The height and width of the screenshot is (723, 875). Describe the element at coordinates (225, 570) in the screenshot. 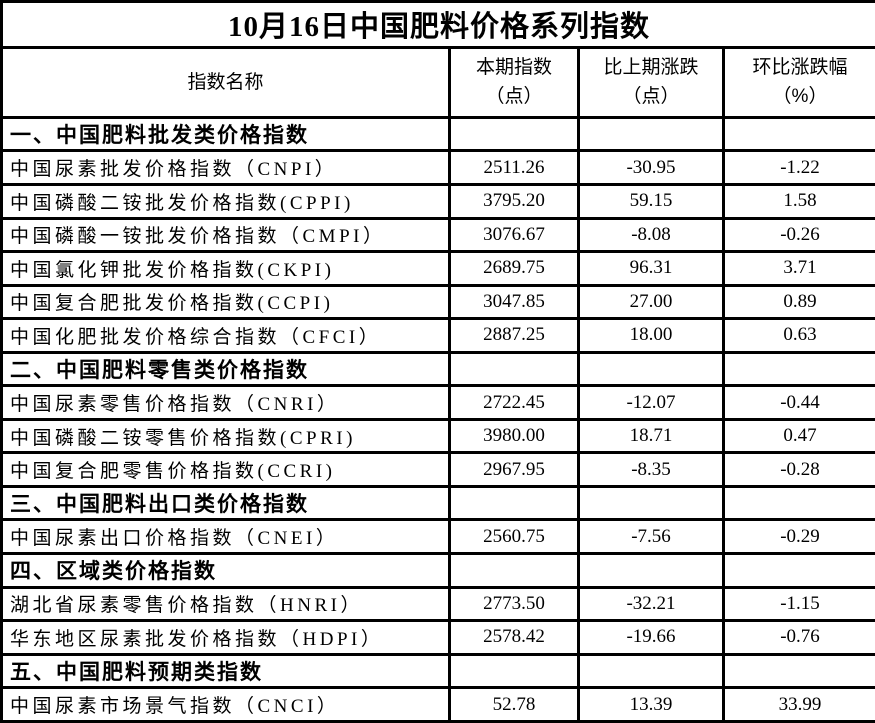

I see `section-title: 四、区域类价格指数` at that location.